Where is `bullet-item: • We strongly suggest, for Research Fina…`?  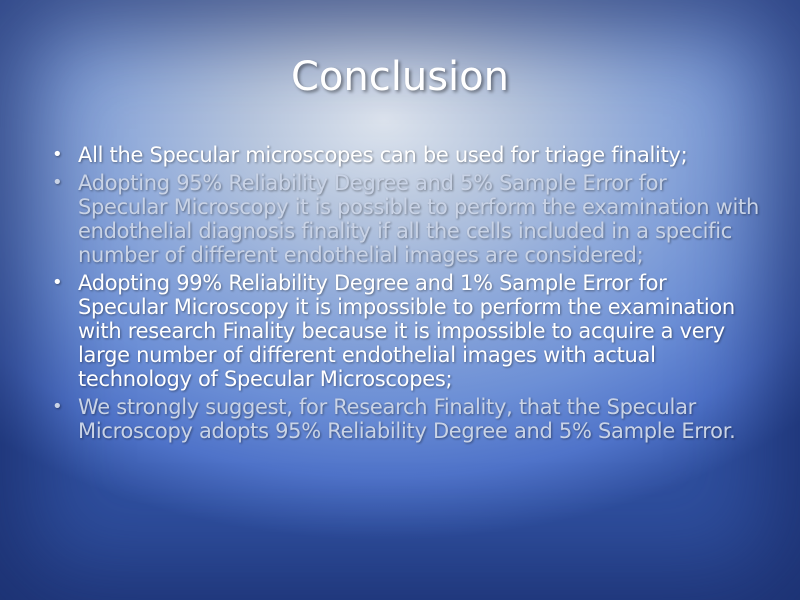 bullet-item: • We strongly suggest, for Research Fina… is located at coordinates (404, 419).